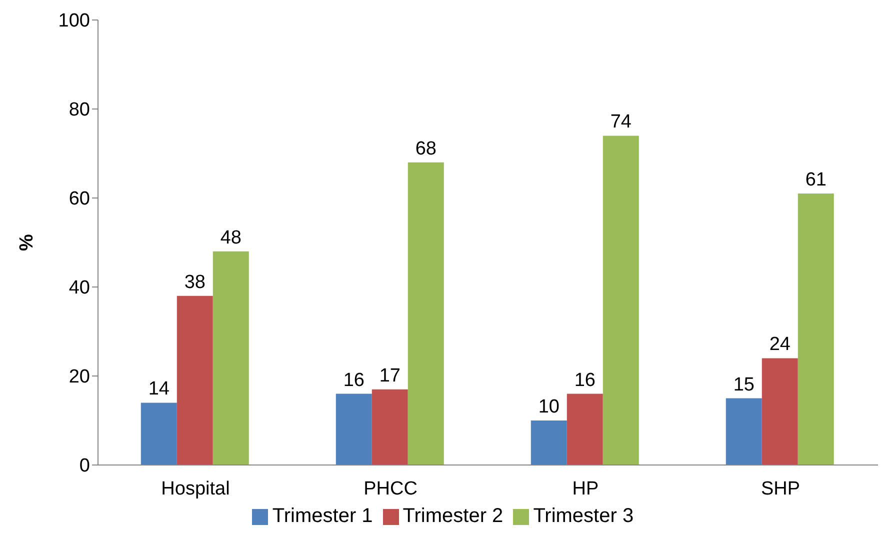  What do you see at coordinates (79, 199) in the screenshot?
I see `y-tick-label: 60` at bounding box center [79, 199].